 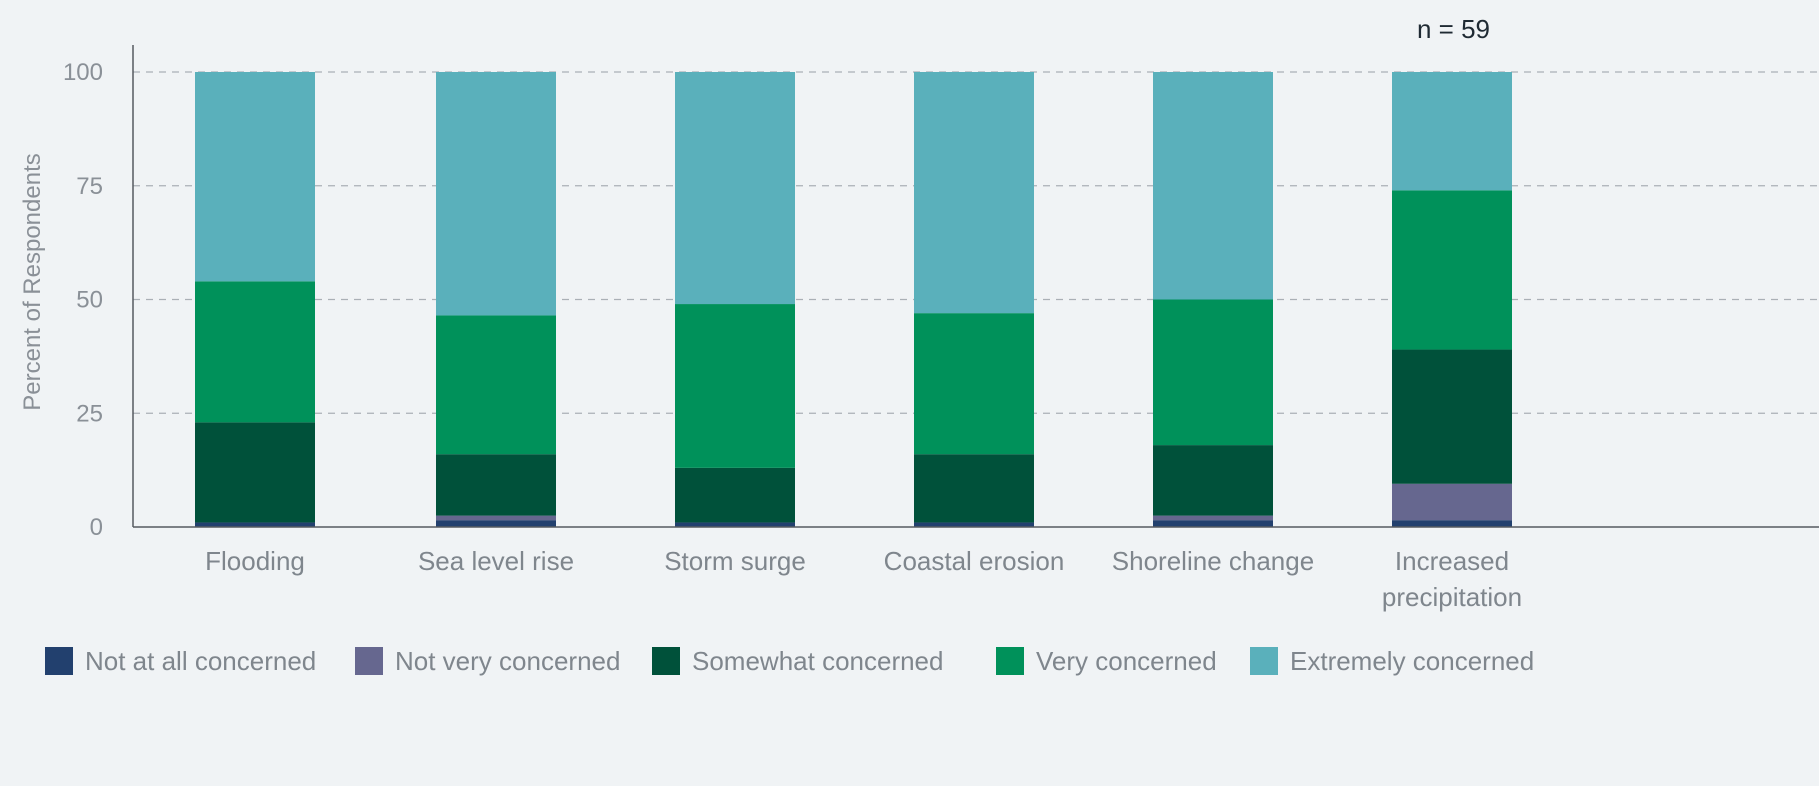 I want to click on legend-label: Not at all concerned, so click(x=200, y=661).